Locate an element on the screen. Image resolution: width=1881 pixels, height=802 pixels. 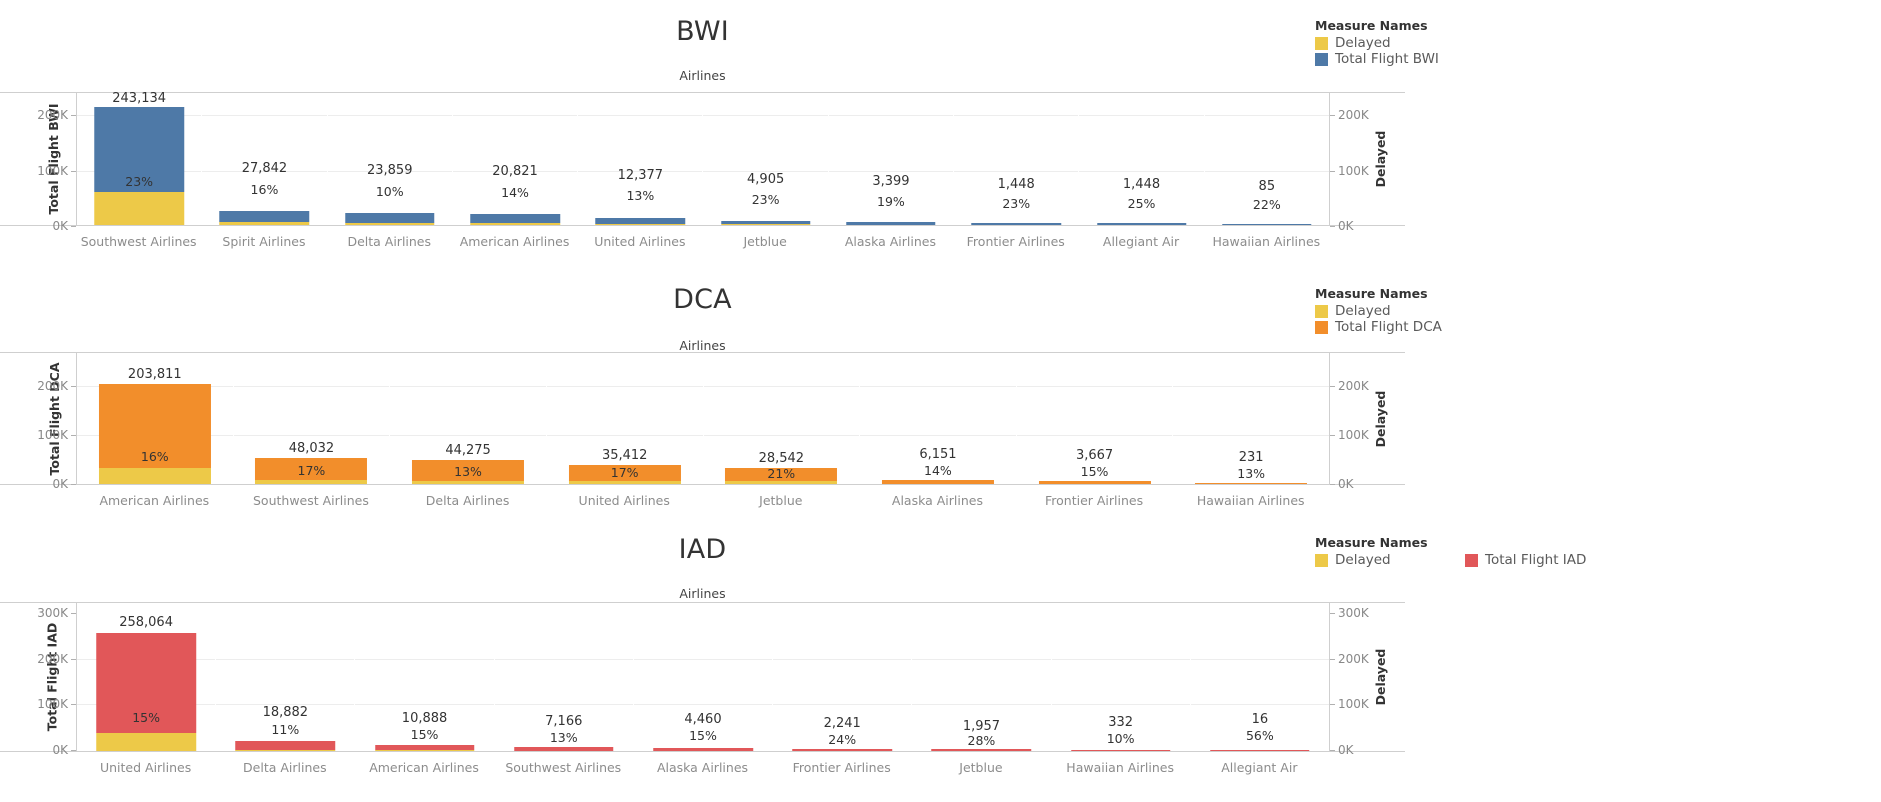
legend-item-total: Total Flight DCA is located at coordinates (1378, 327).